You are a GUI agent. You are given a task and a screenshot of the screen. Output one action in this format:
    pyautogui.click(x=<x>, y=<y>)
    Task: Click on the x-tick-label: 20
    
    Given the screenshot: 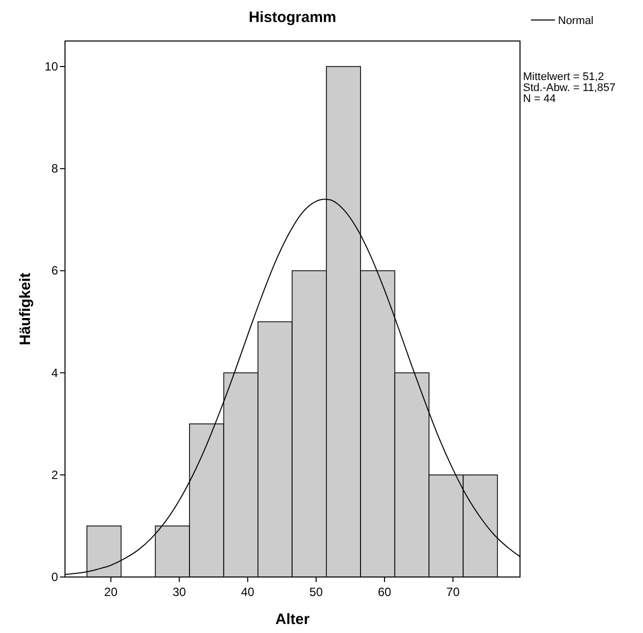 What is the action you would take?
    pyautogui.click(x=111, y=592)
    